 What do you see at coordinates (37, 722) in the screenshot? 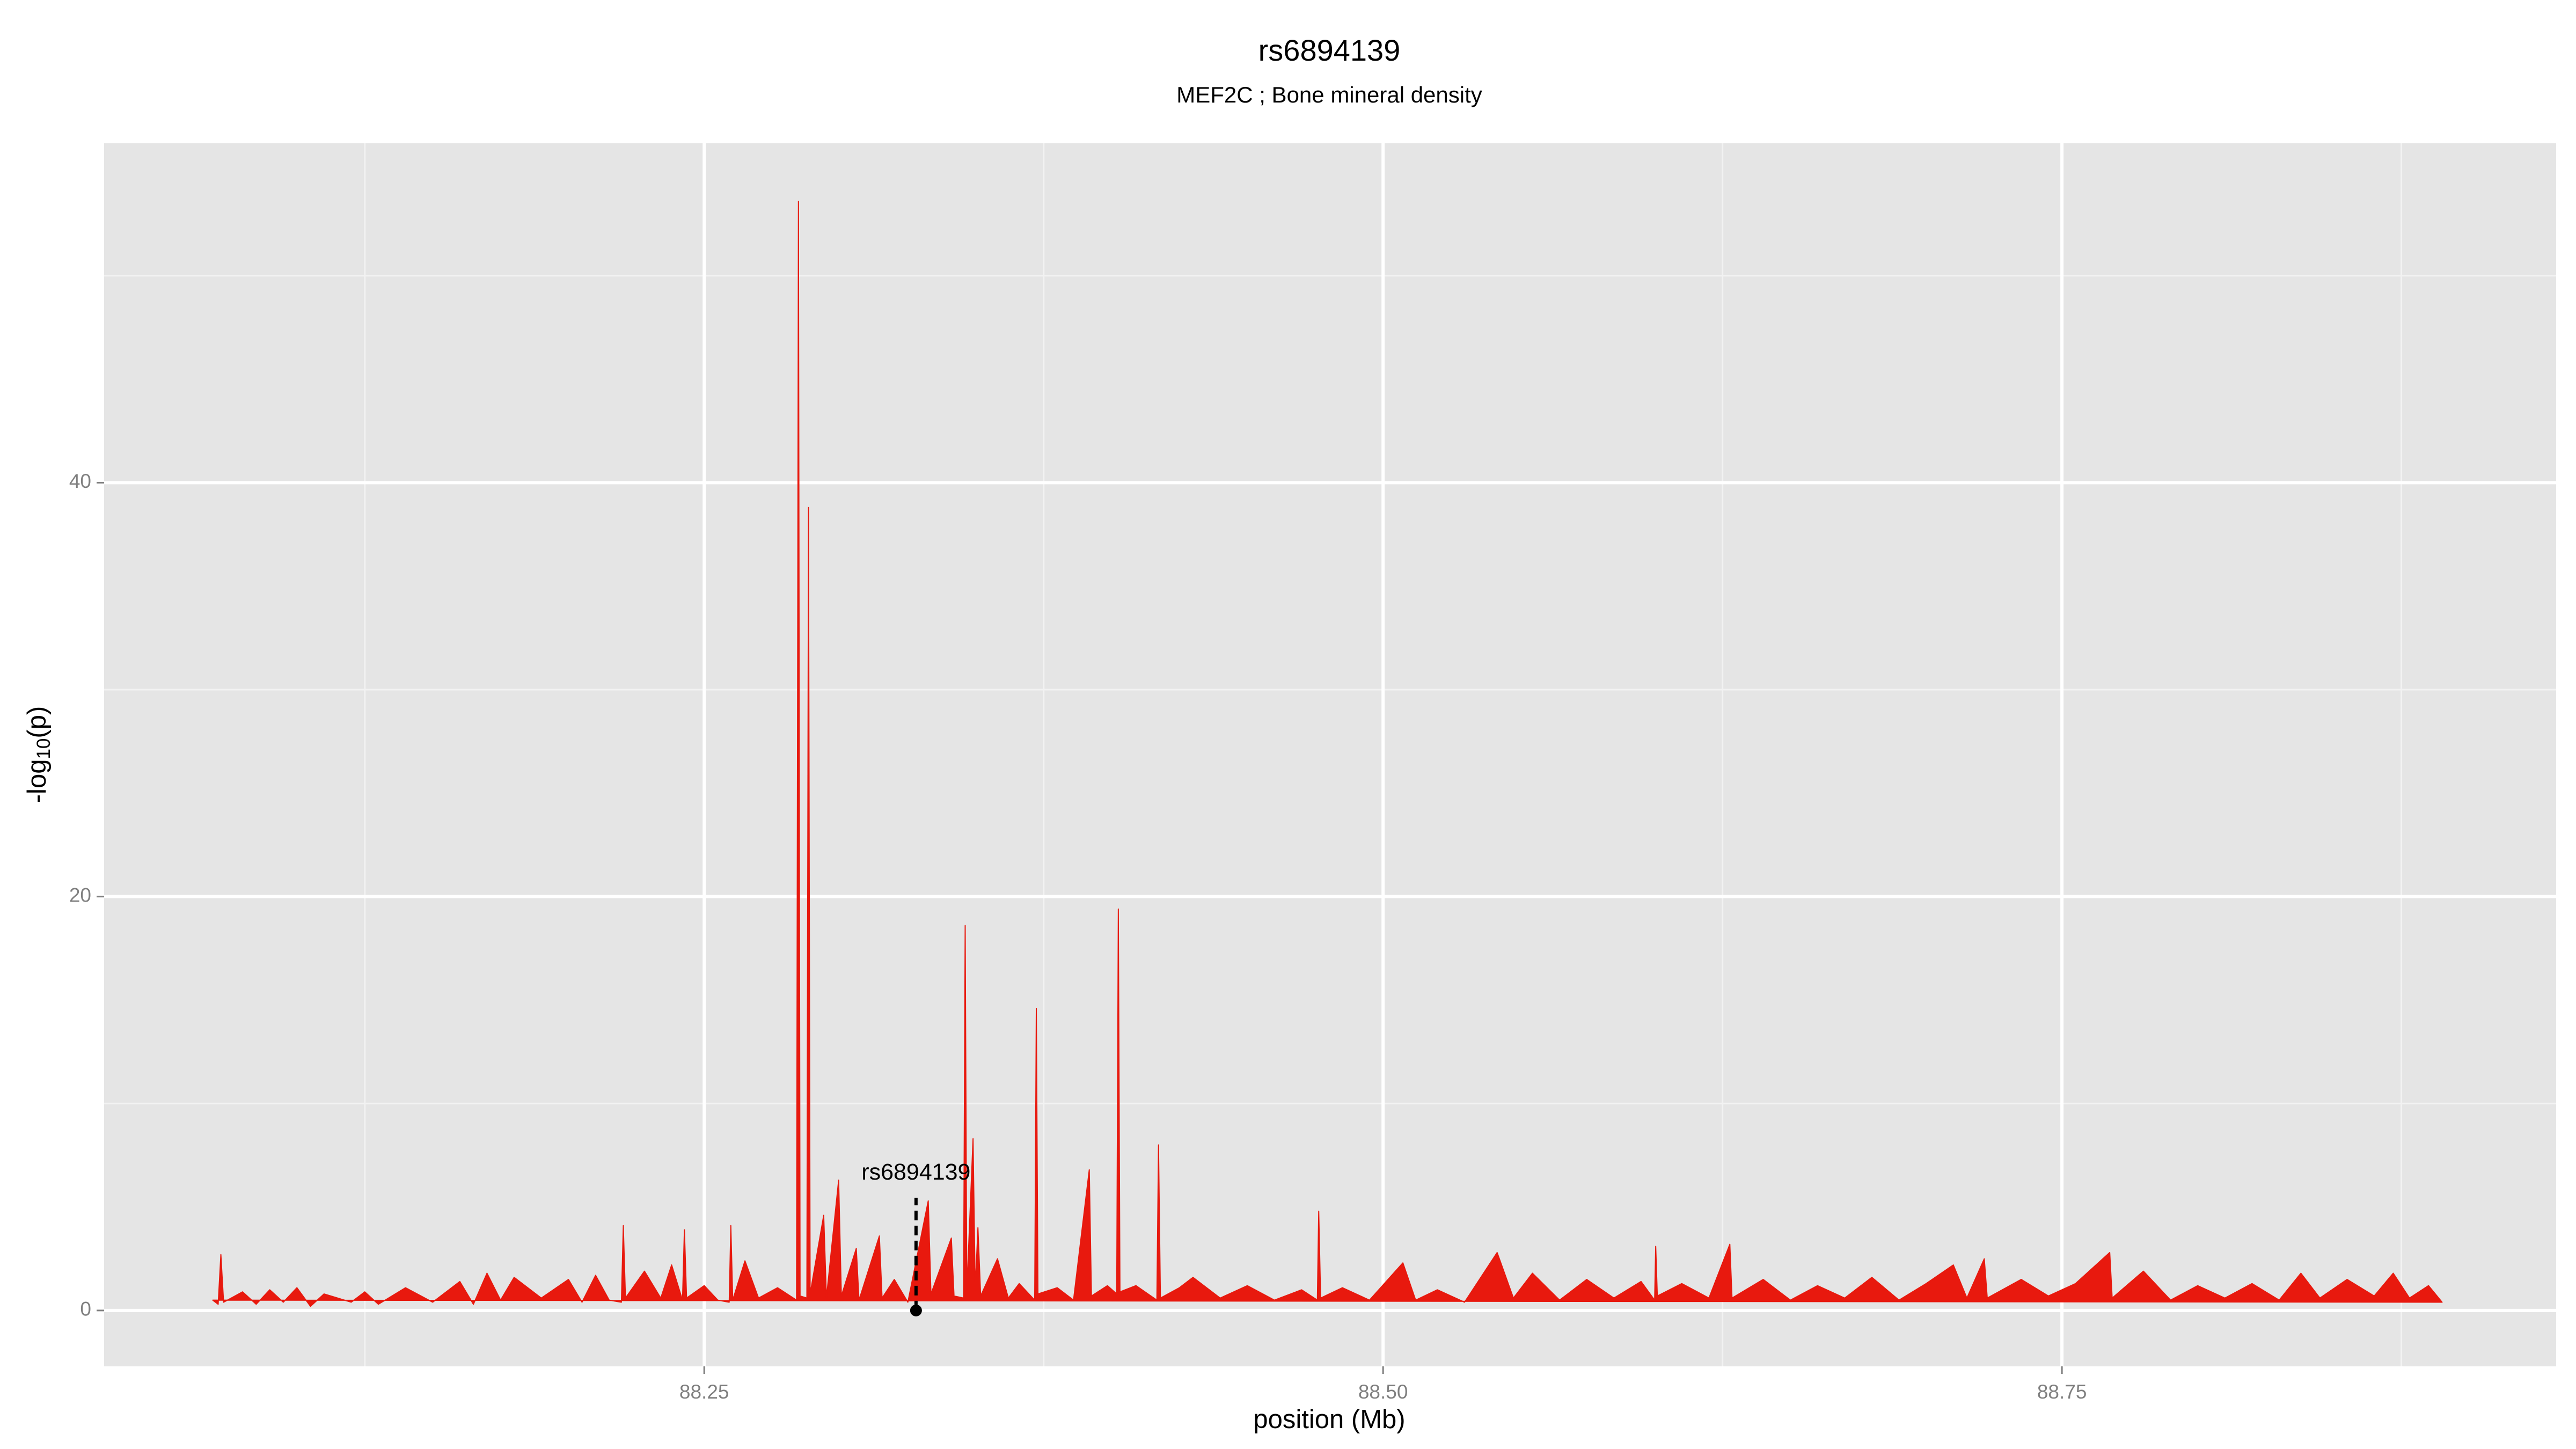
I see `y-axis-title-part: (p)` at bounding box center [37, 722].